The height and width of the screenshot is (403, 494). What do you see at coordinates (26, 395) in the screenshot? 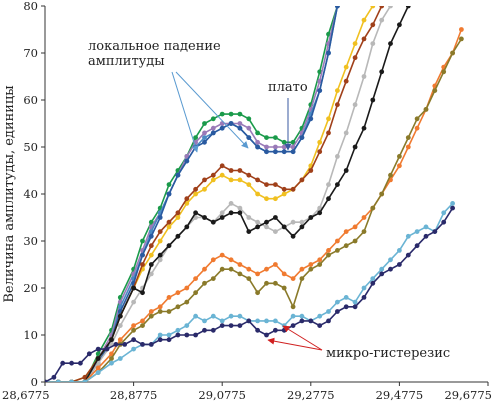
I see `x-tick-label: 28,6775` at bounding box center [26, 395].